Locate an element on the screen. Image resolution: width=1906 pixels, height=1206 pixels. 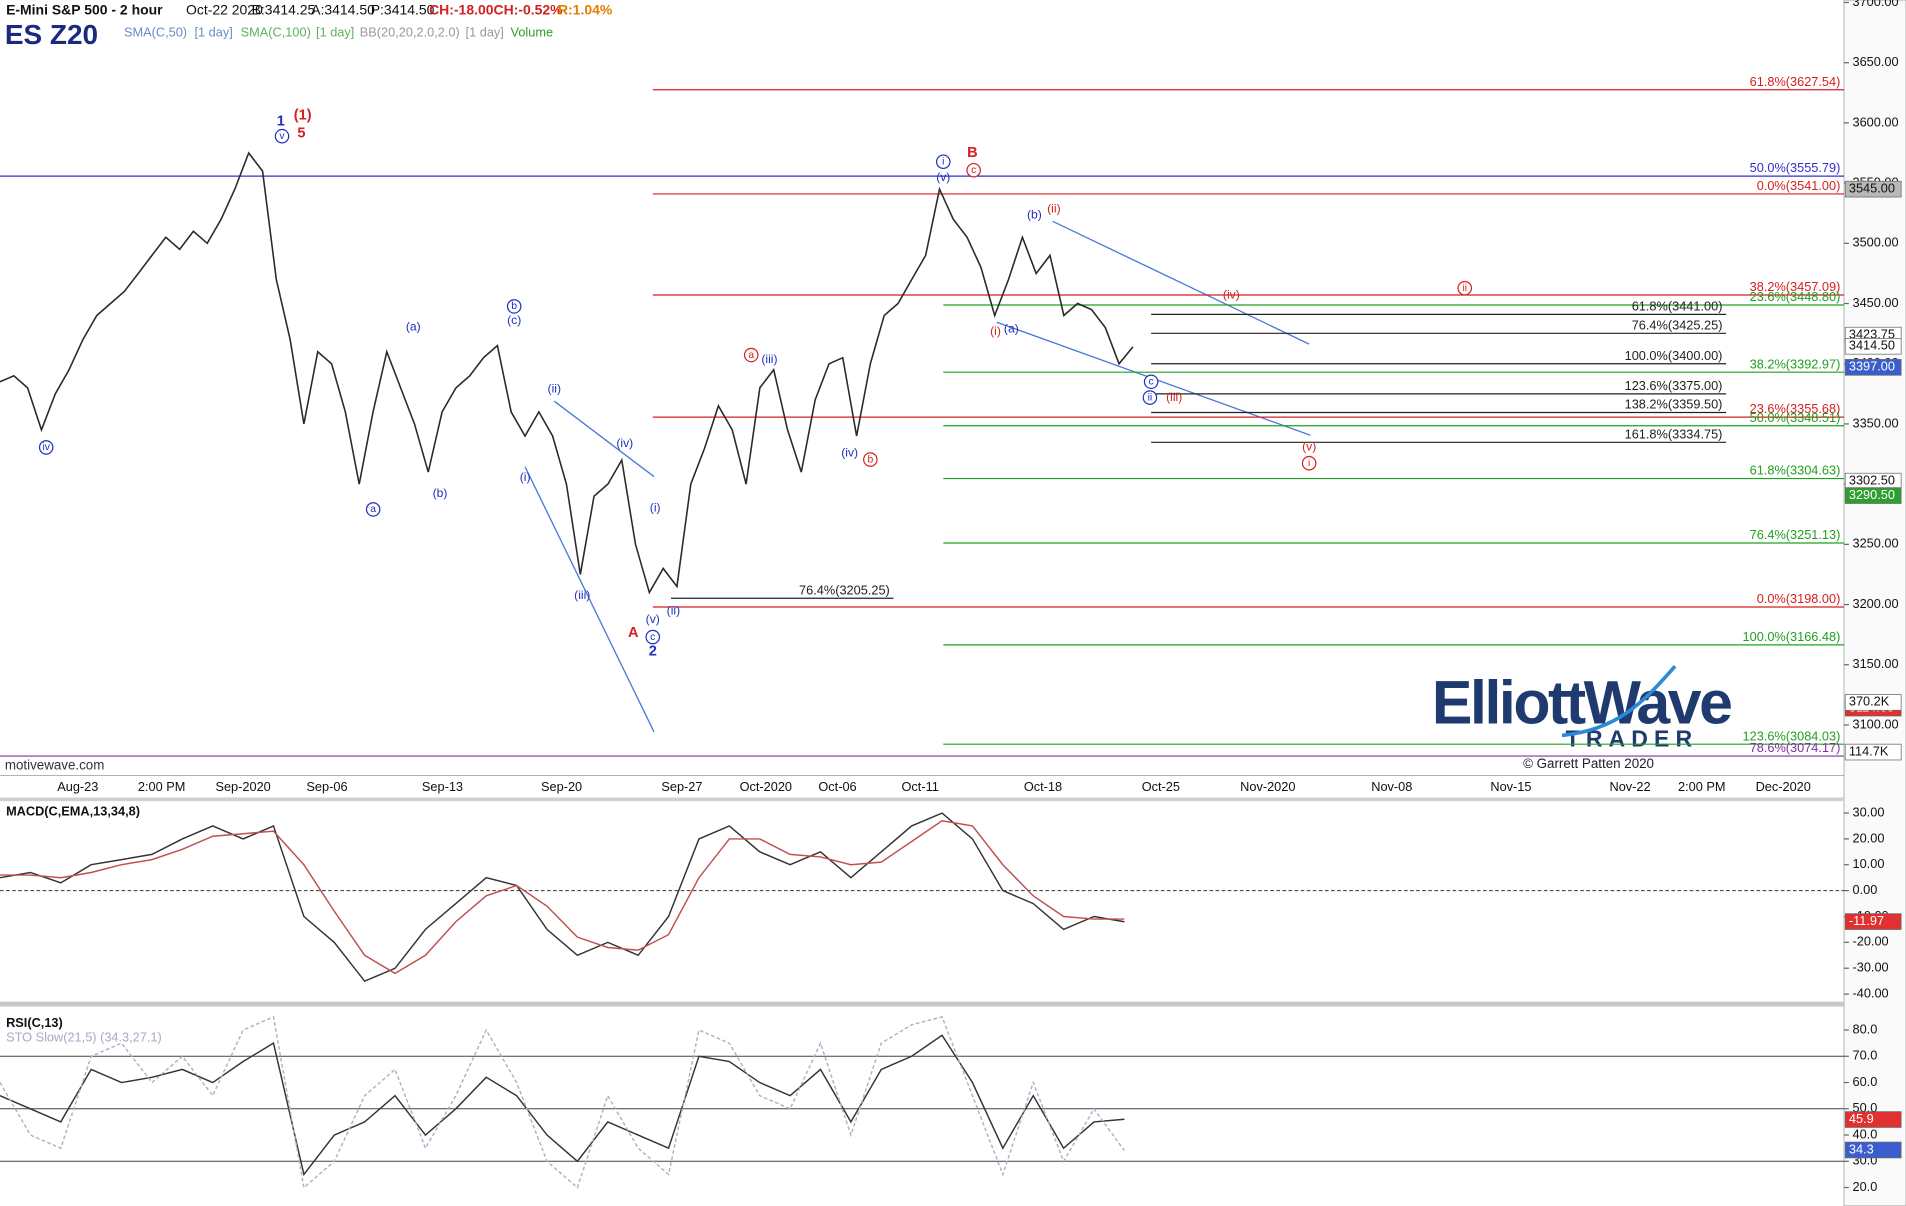
fib-level-label: 100.0%(3166.48) is located at coordinates (1792, 636).